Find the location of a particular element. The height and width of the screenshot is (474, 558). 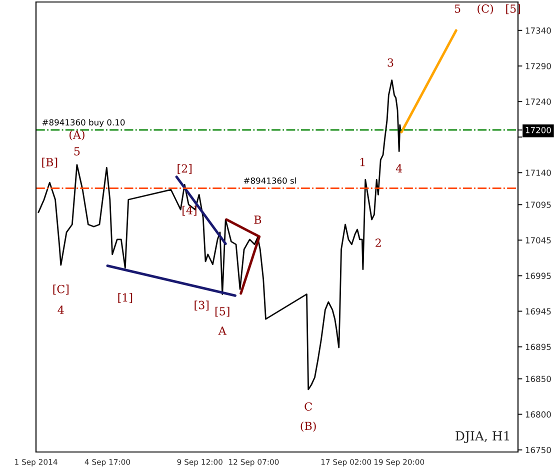

annotation: A is located at coordinates (222, 330).